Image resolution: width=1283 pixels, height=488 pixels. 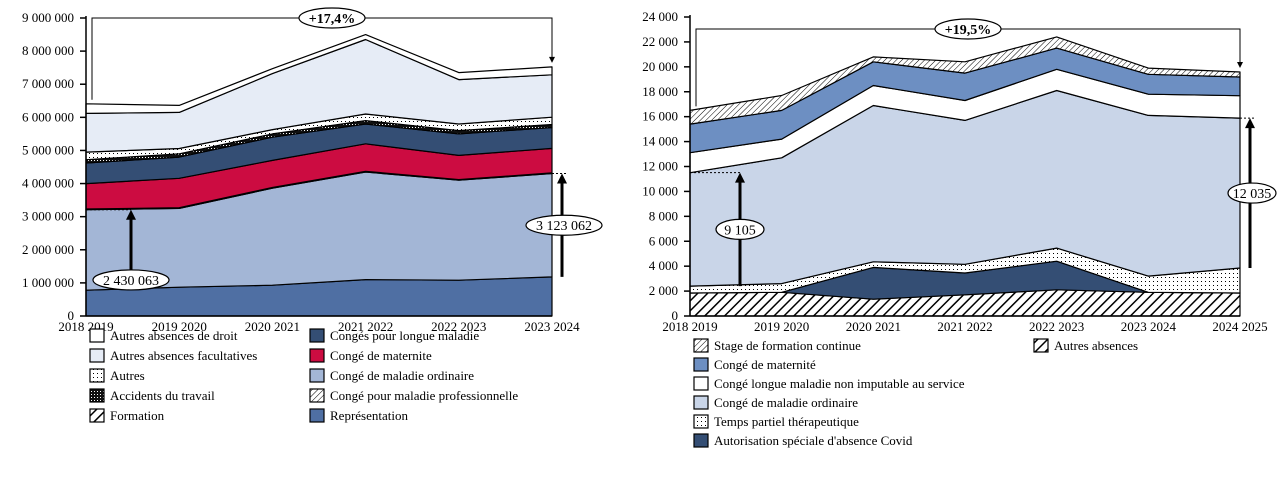 I want to click on y-tick-label: 8 000, so click(x=663, y=215).